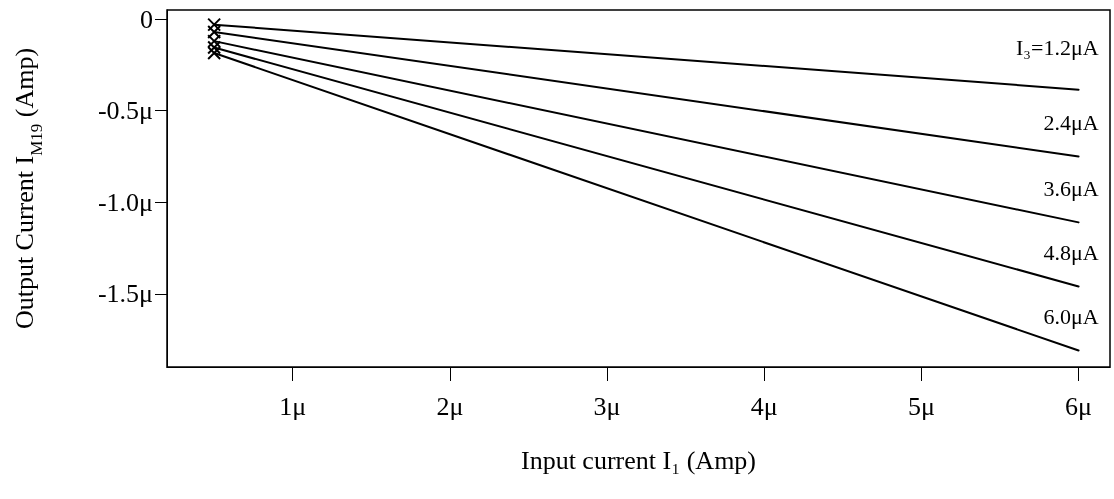  I want to click on y-axis-title: Output Current IM19 (Amp), so click(27, 188).